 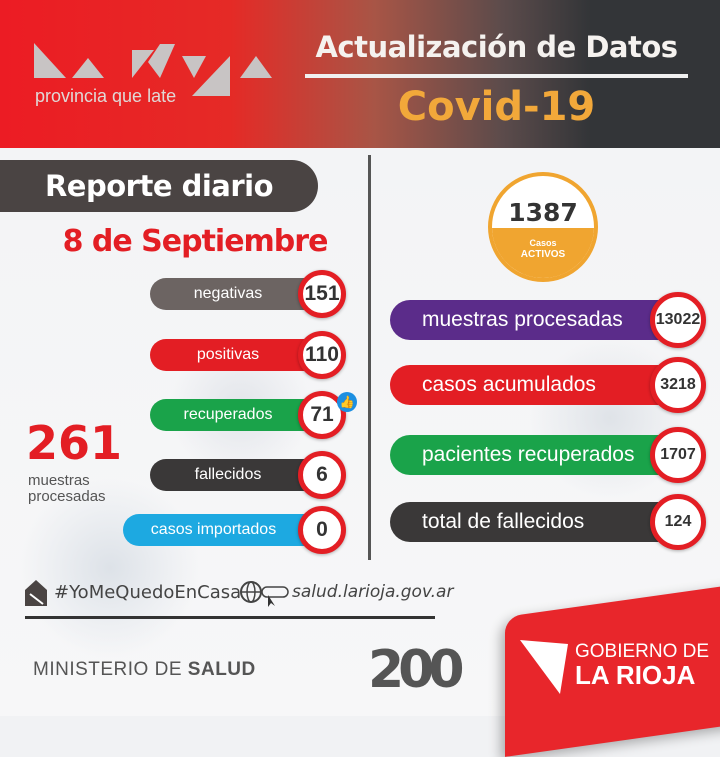 I want to click on tagline: provincia que late, so click(x=106, y=96).